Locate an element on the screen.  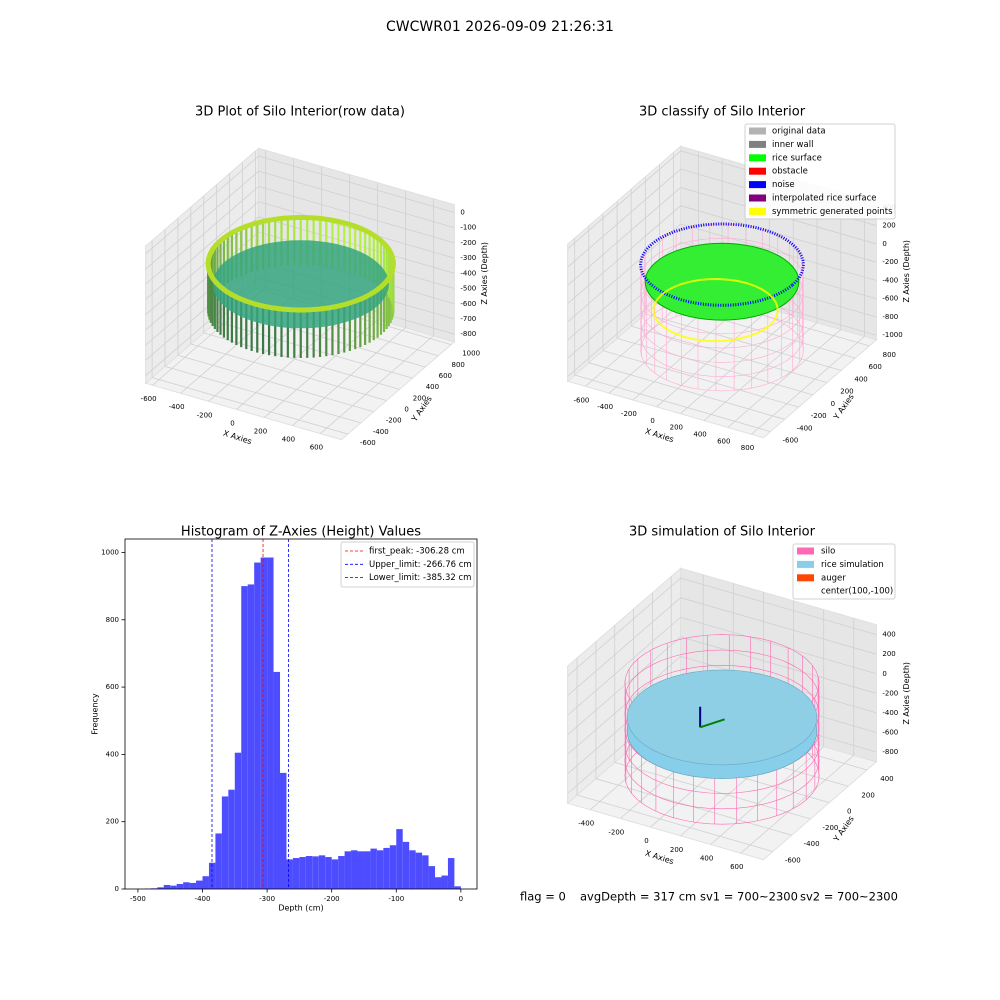
point-top is located at coordinates (300, 263).